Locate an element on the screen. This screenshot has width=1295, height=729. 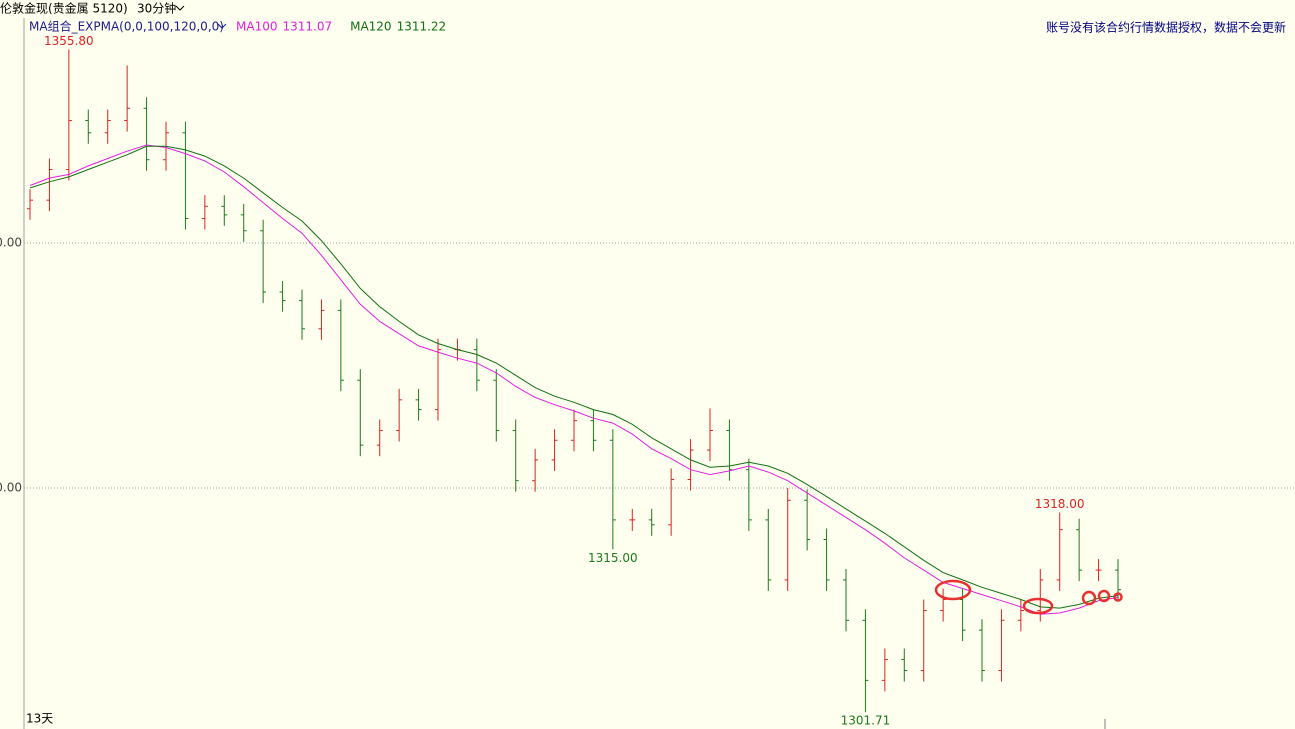
legend-name: MA120 is located at coordinates (370, 27).